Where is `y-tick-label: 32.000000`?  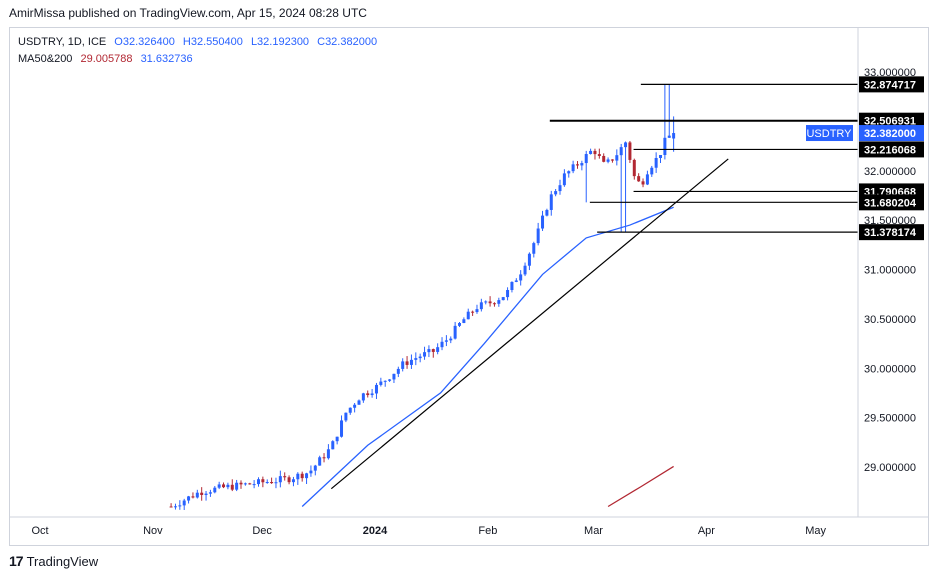 y-tick-label: 32.000000 is located at coordinates (890, 172).